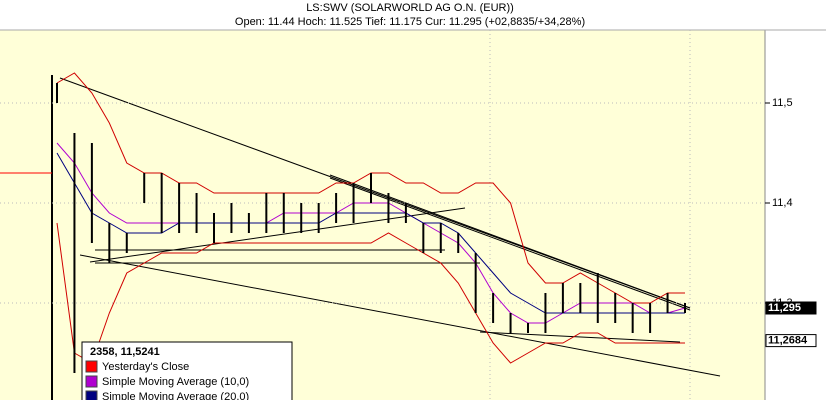 The height and width of the screenshot is (400, 826). I want to click on legend-title: 2358, 11,5241, so click(125, 352).